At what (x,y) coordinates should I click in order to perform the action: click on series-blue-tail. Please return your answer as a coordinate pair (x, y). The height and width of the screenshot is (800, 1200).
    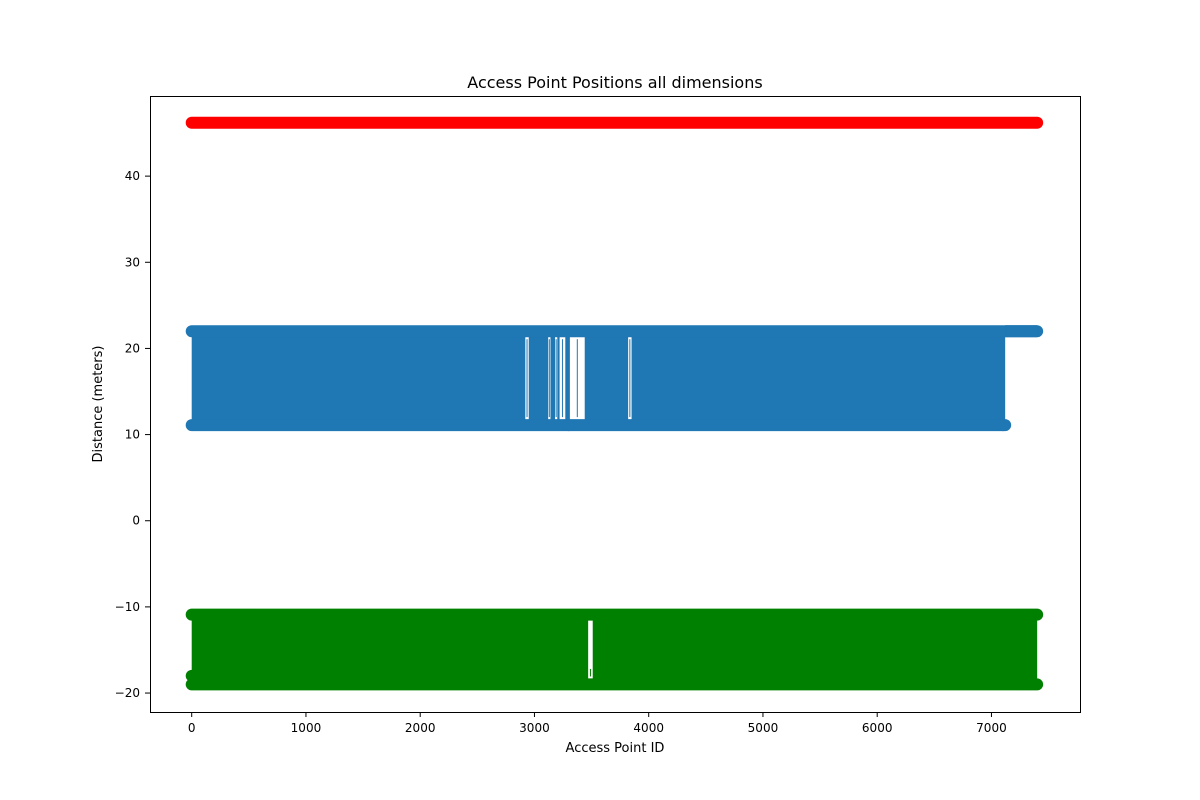
    Looking at the image, I should click on (1021, 331).